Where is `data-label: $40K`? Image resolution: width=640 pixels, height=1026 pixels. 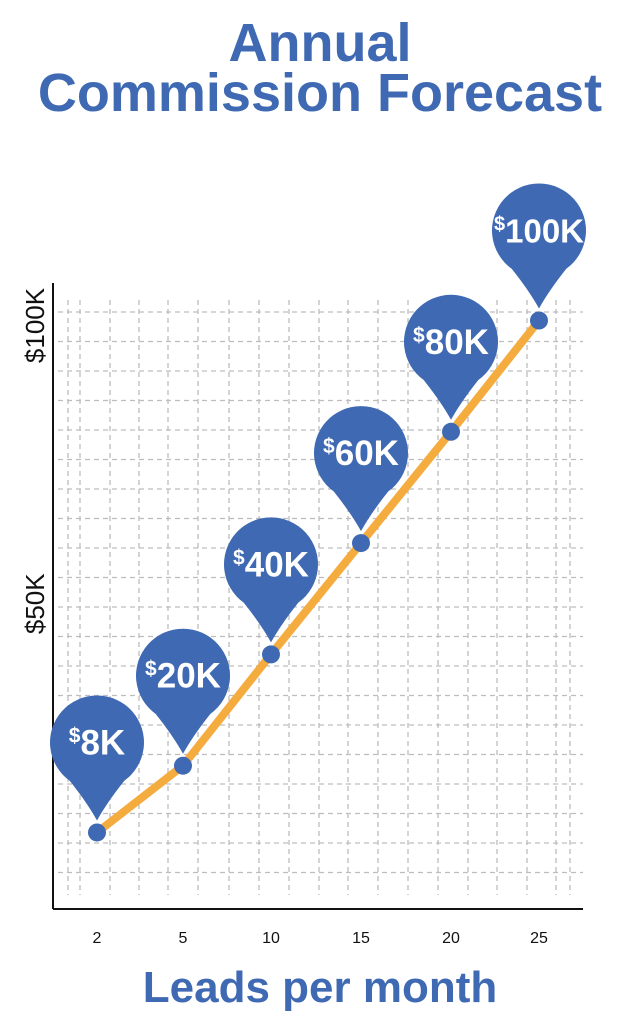 data-label: $40K is located at coordinates (271, 564).